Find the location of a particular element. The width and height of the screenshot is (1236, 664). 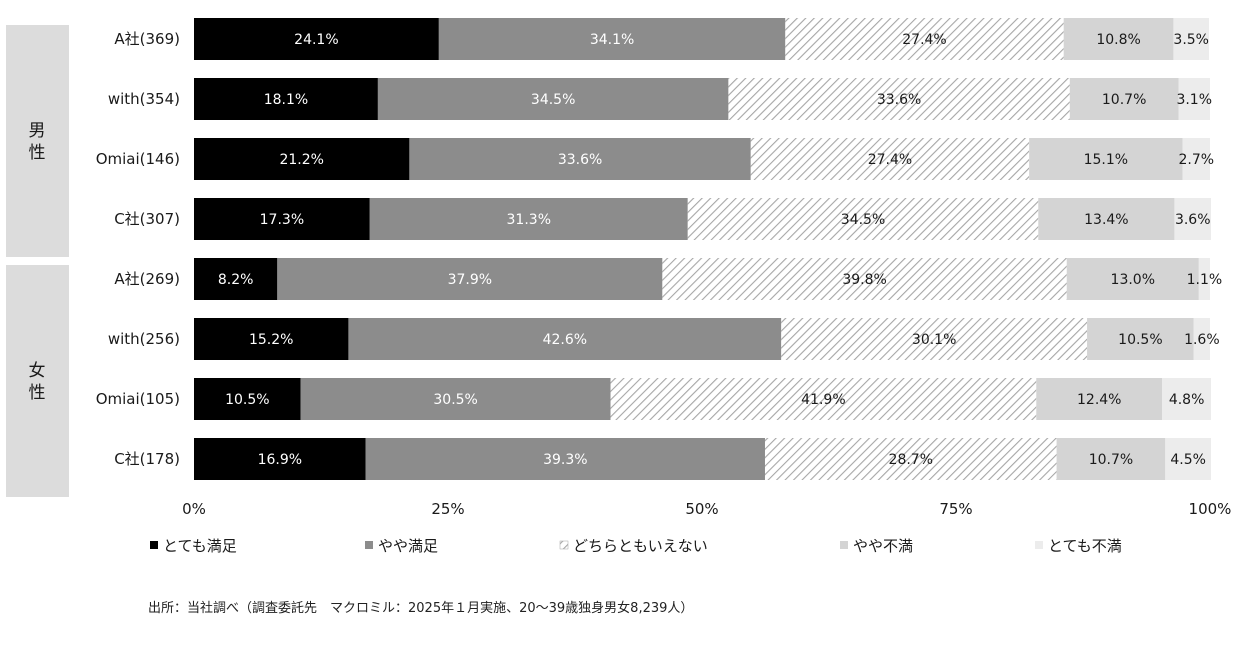

category-label: A社(369) is located at coordinates (147, 39).